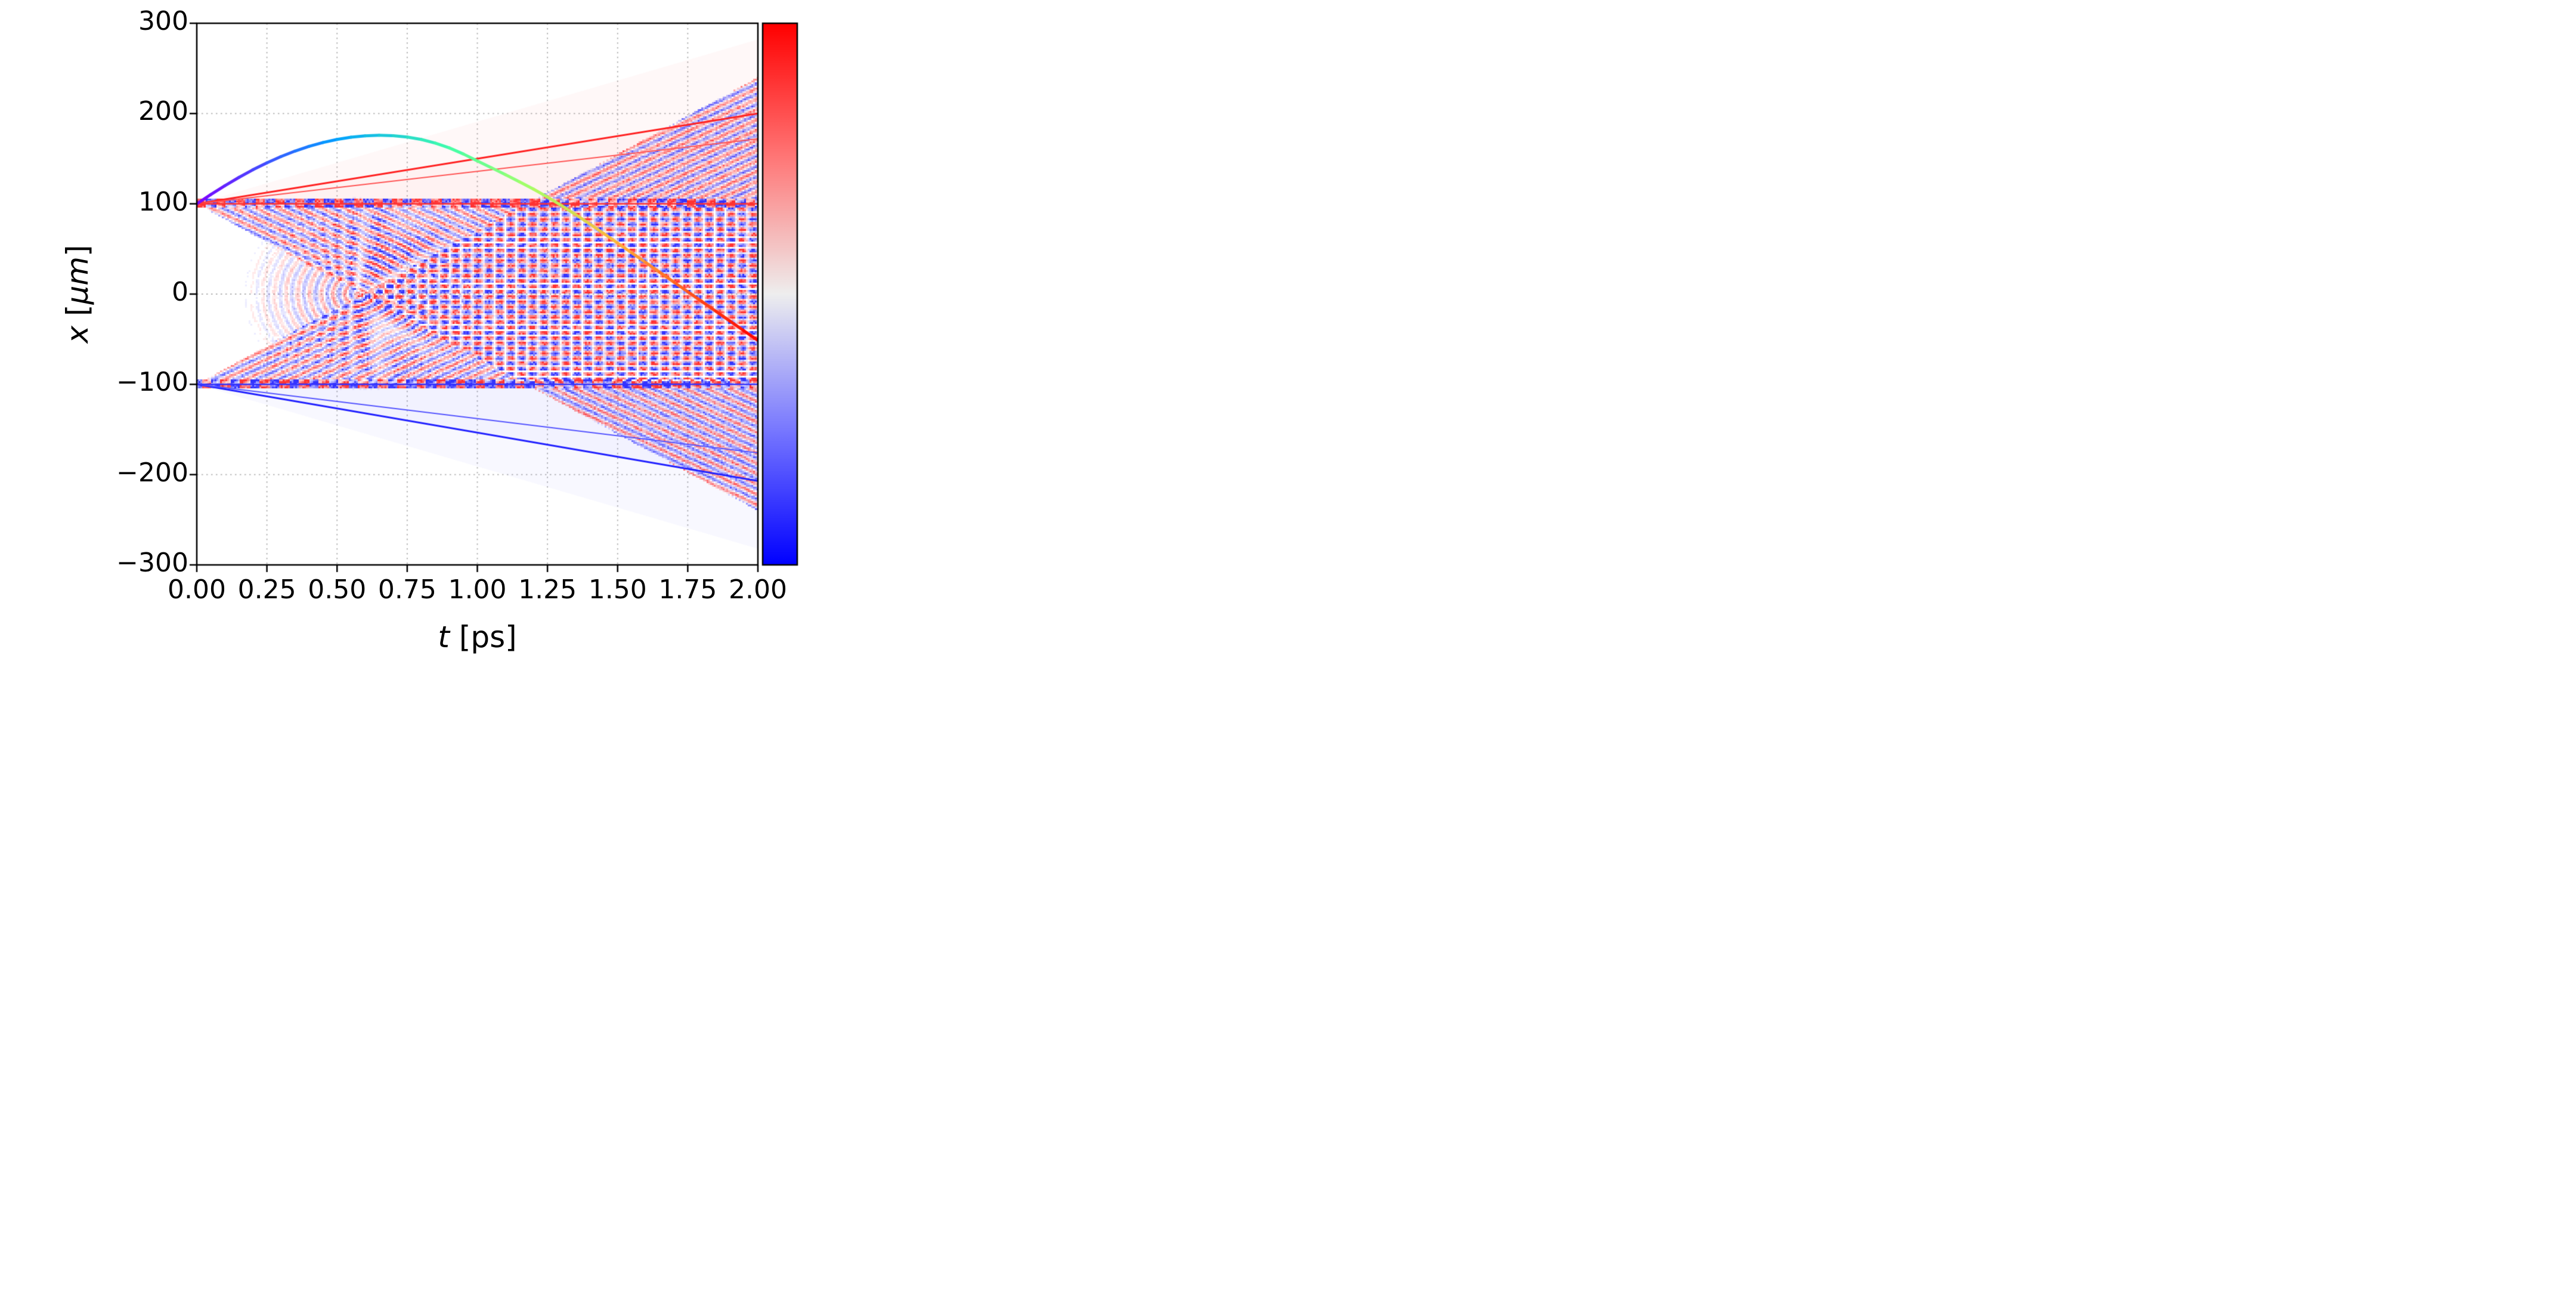 The width and height of the screenshot is (2576, 1298). Describe the element at coordinates (163, 21) in the screenshot. I see `x-t-ex-y-tick-label: 300` at that location.